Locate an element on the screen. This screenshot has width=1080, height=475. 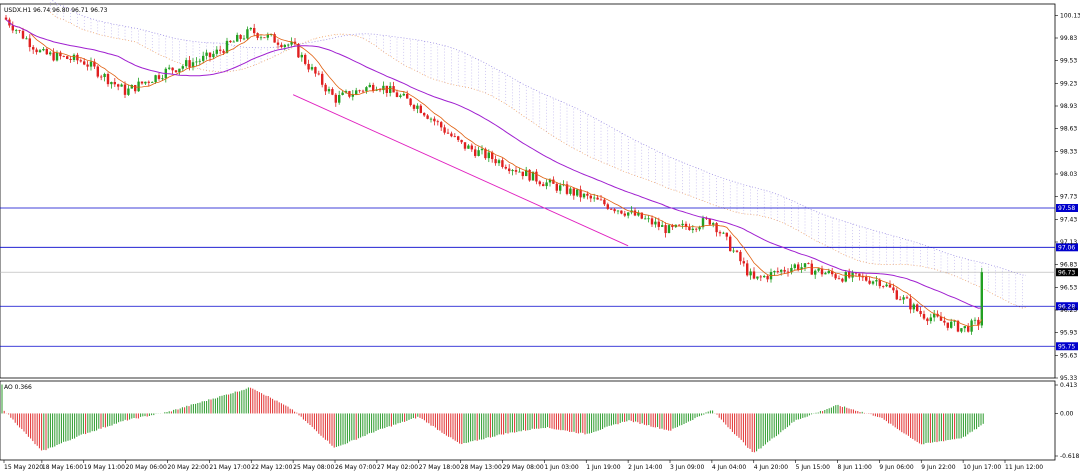
y-tick-label-12: 96.53 is located at coordinates (1068, 287).